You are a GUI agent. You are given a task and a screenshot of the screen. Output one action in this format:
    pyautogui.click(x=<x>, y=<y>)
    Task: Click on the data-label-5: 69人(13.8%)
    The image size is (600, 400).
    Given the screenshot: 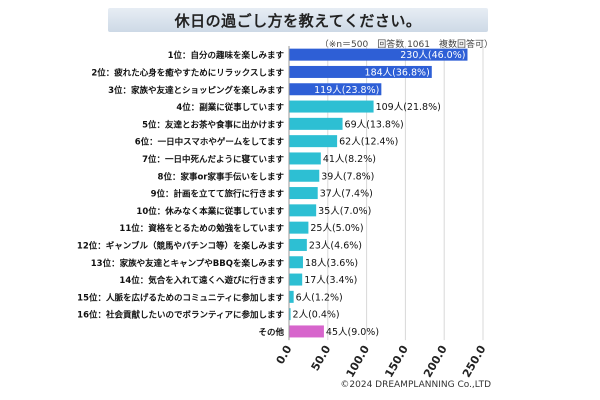 What is the action you would take?
    pyautogui.click(x=374, y=124)
    